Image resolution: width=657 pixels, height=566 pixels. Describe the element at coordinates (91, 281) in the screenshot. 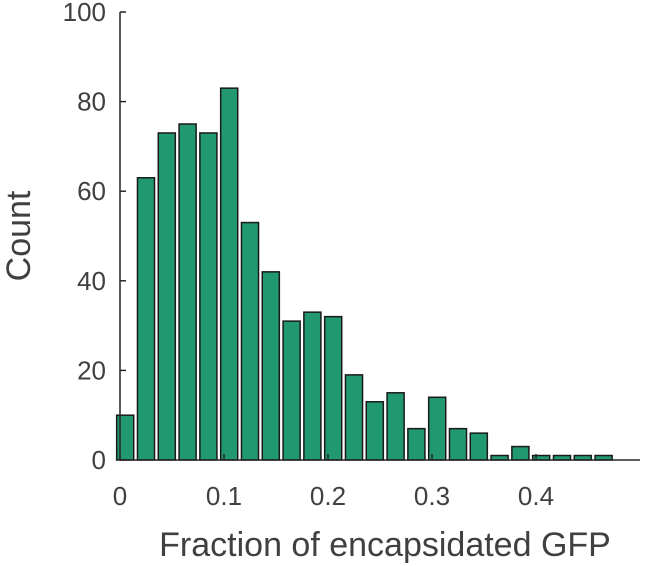

I see `y-tick-label: 40` at that location.